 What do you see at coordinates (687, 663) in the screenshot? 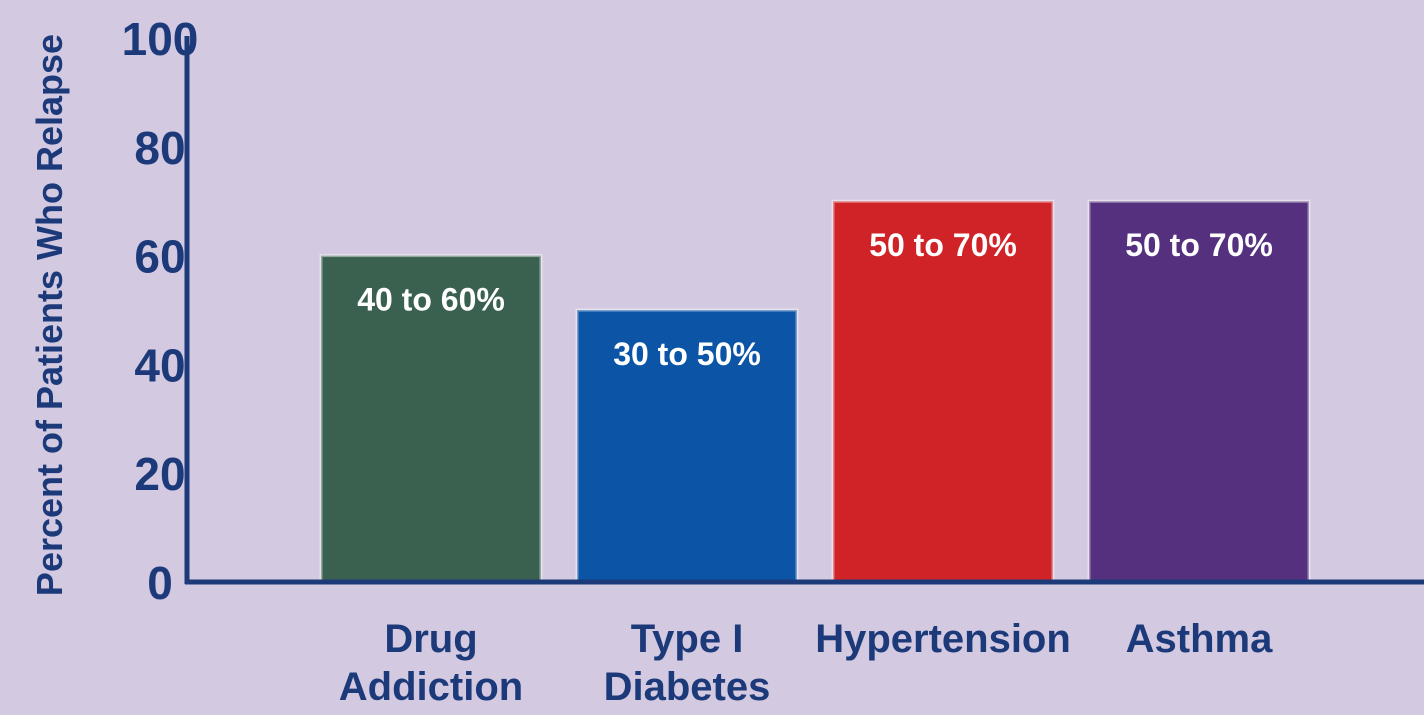
I see `x-tick-label-1: Type I Diabetes` at bounding box center [687, 663].